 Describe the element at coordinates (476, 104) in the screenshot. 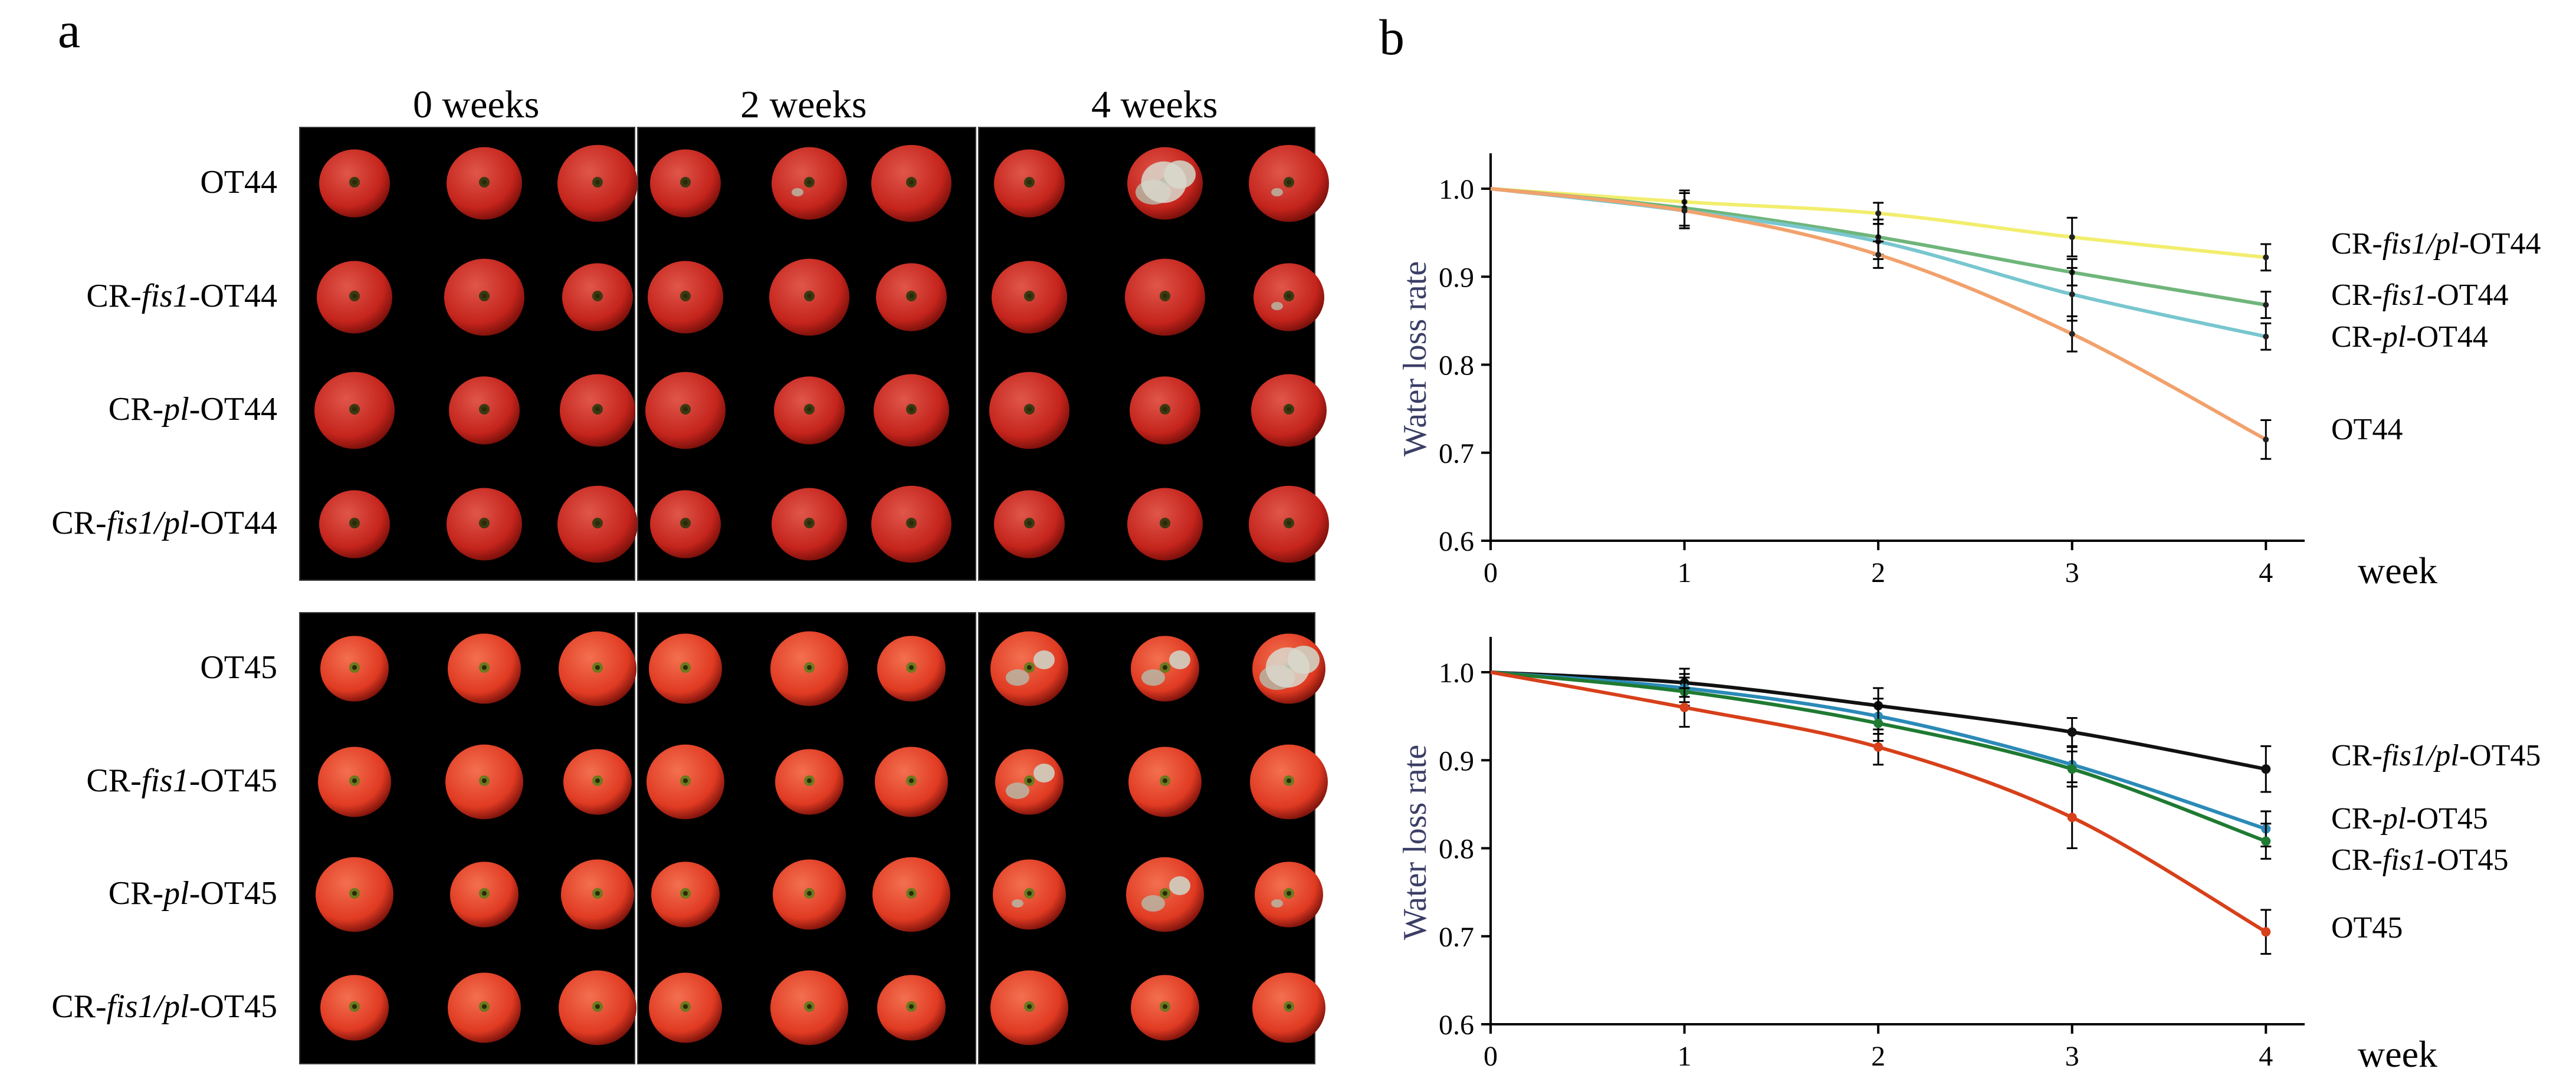

I see `week-header-0: 0 weeks` at that location.